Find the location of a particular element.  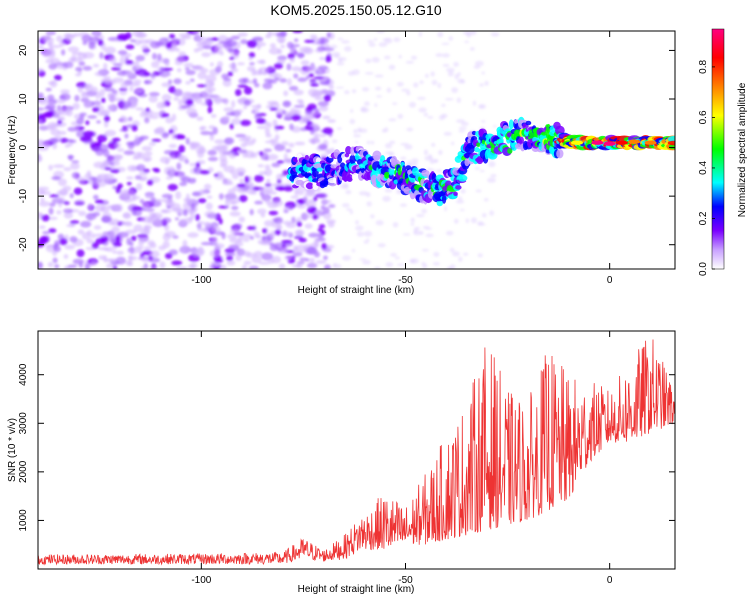

colorbar-tick-label: 0.2 is located at coordinates (703, 218).